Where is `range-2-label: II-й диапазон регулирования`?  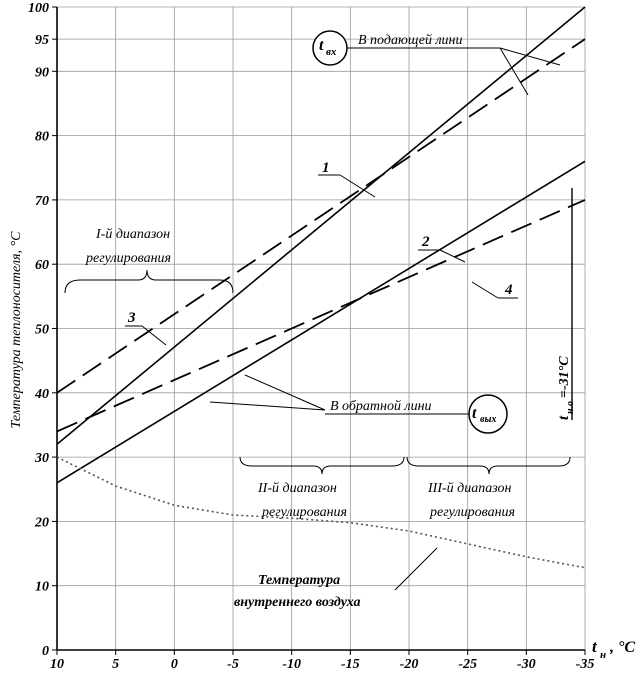
range-2-label: II-й диапазон регулирования is located at coordinates (322, 488).